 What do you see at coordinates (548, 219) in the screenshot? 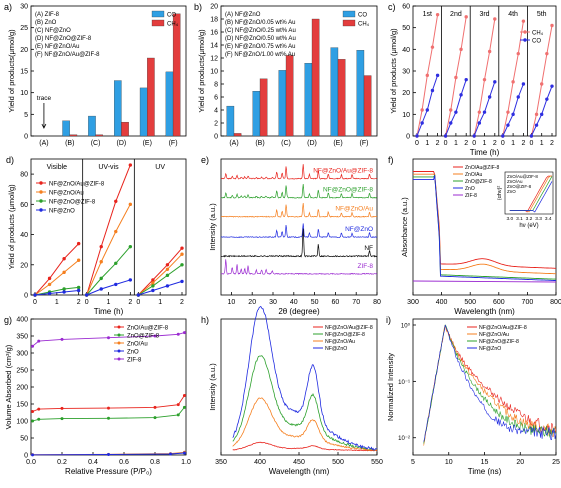
I see `inset-x-tick-label: 3.4` at bounding box center [548, 219].